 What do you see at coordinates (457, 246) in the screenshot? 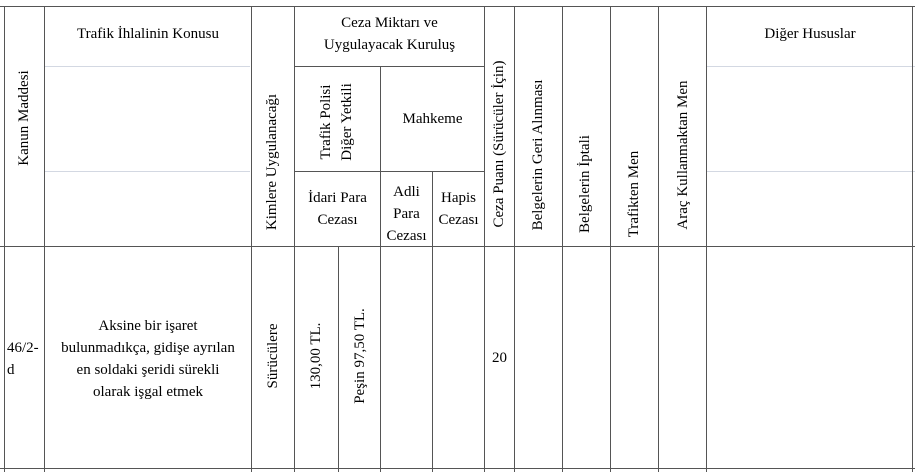
I see `border-header-bottom` at bounding box center [457, 246].